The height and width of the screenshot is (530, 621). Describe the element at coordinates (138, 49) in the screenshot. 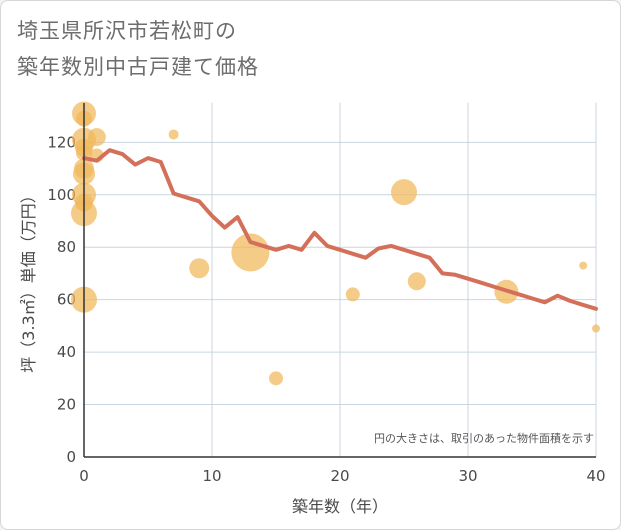

I see `chart-title: 埼玉県所沢市若松町の 築年数別中古戸建て価格` at that location.